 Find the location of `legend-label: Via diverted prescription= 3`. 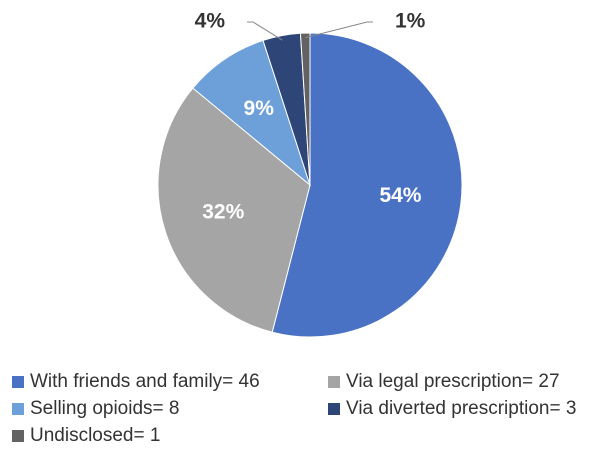

legend-label: Via diverted prescription= 3 is located at coordinates (461, 408).